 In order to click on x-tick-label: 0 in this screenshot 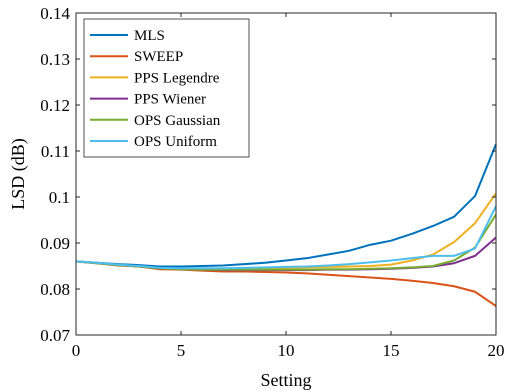, I will do `click(76, 350)`.